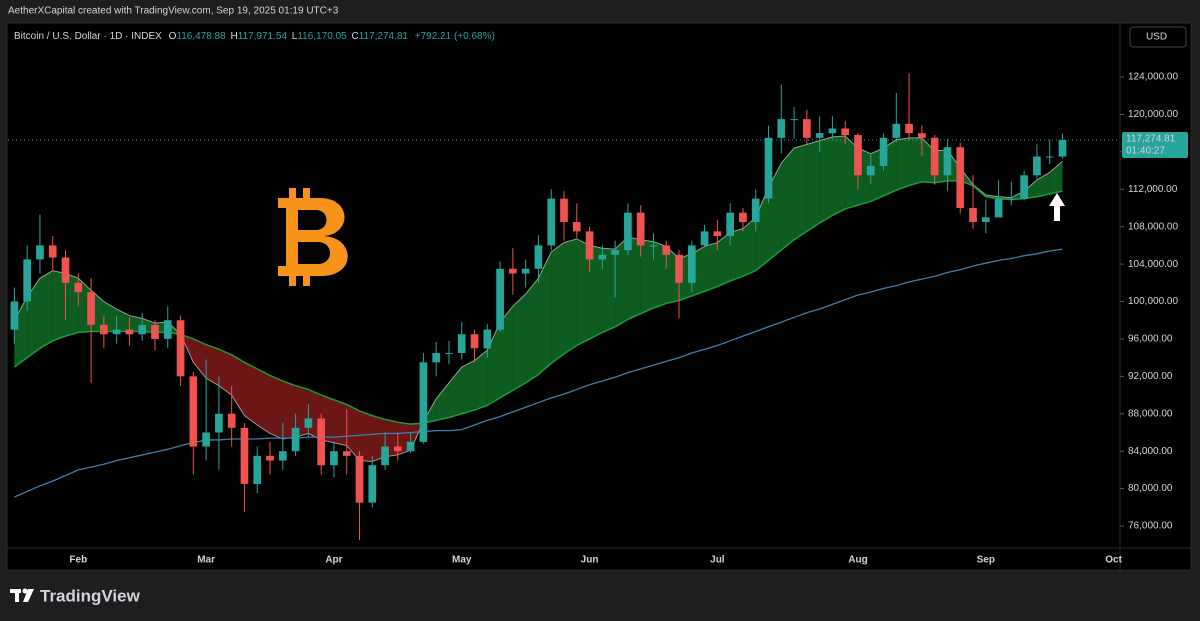 The image size is (1200, 621). I want to click on symbol: Bitcoin / U.S. Dollar · 1D · INDEX, so click(88, 36).